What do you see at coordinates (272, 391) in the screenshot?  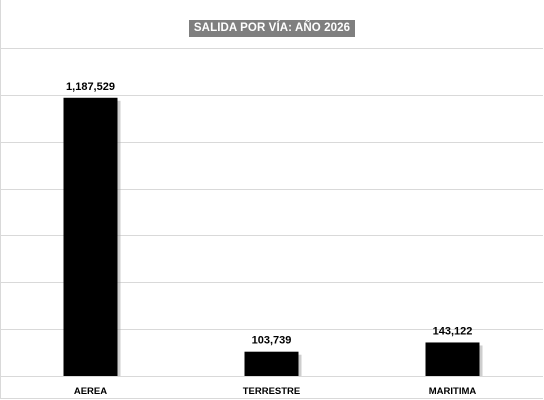 I see `x-tick-label-terrestre: TERRESTRE` at bounding box center [272, 391].